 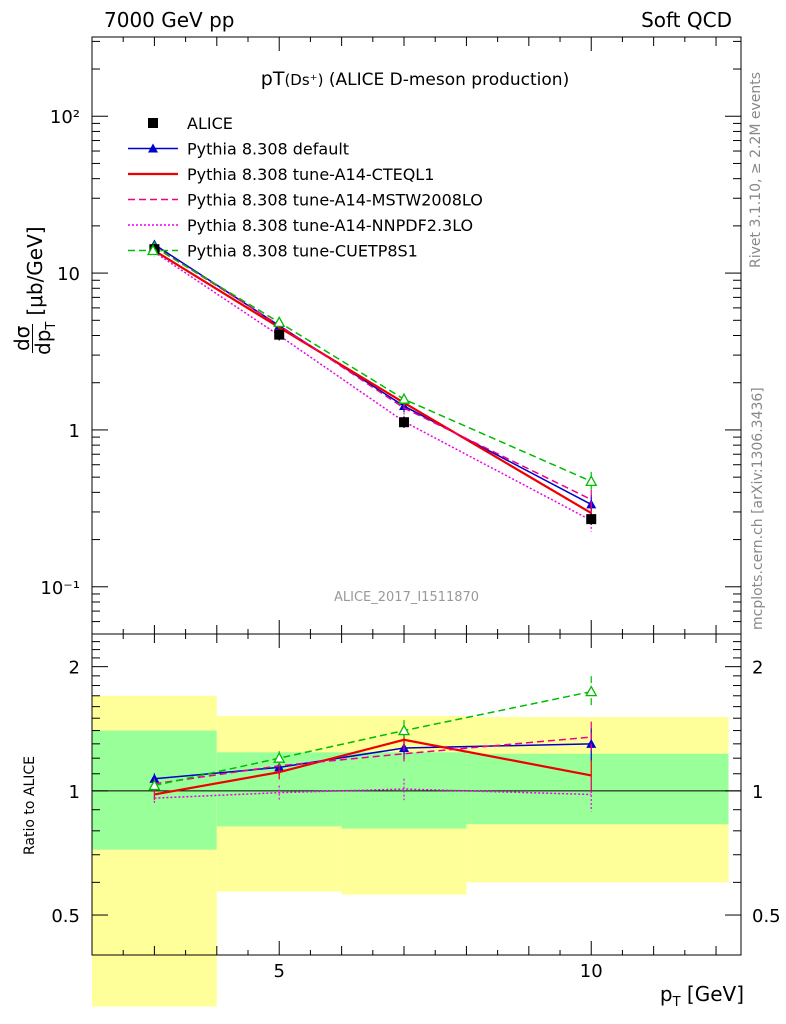 I want to click on ratio-y-tick-label: 2, so click(x=74, y=668).